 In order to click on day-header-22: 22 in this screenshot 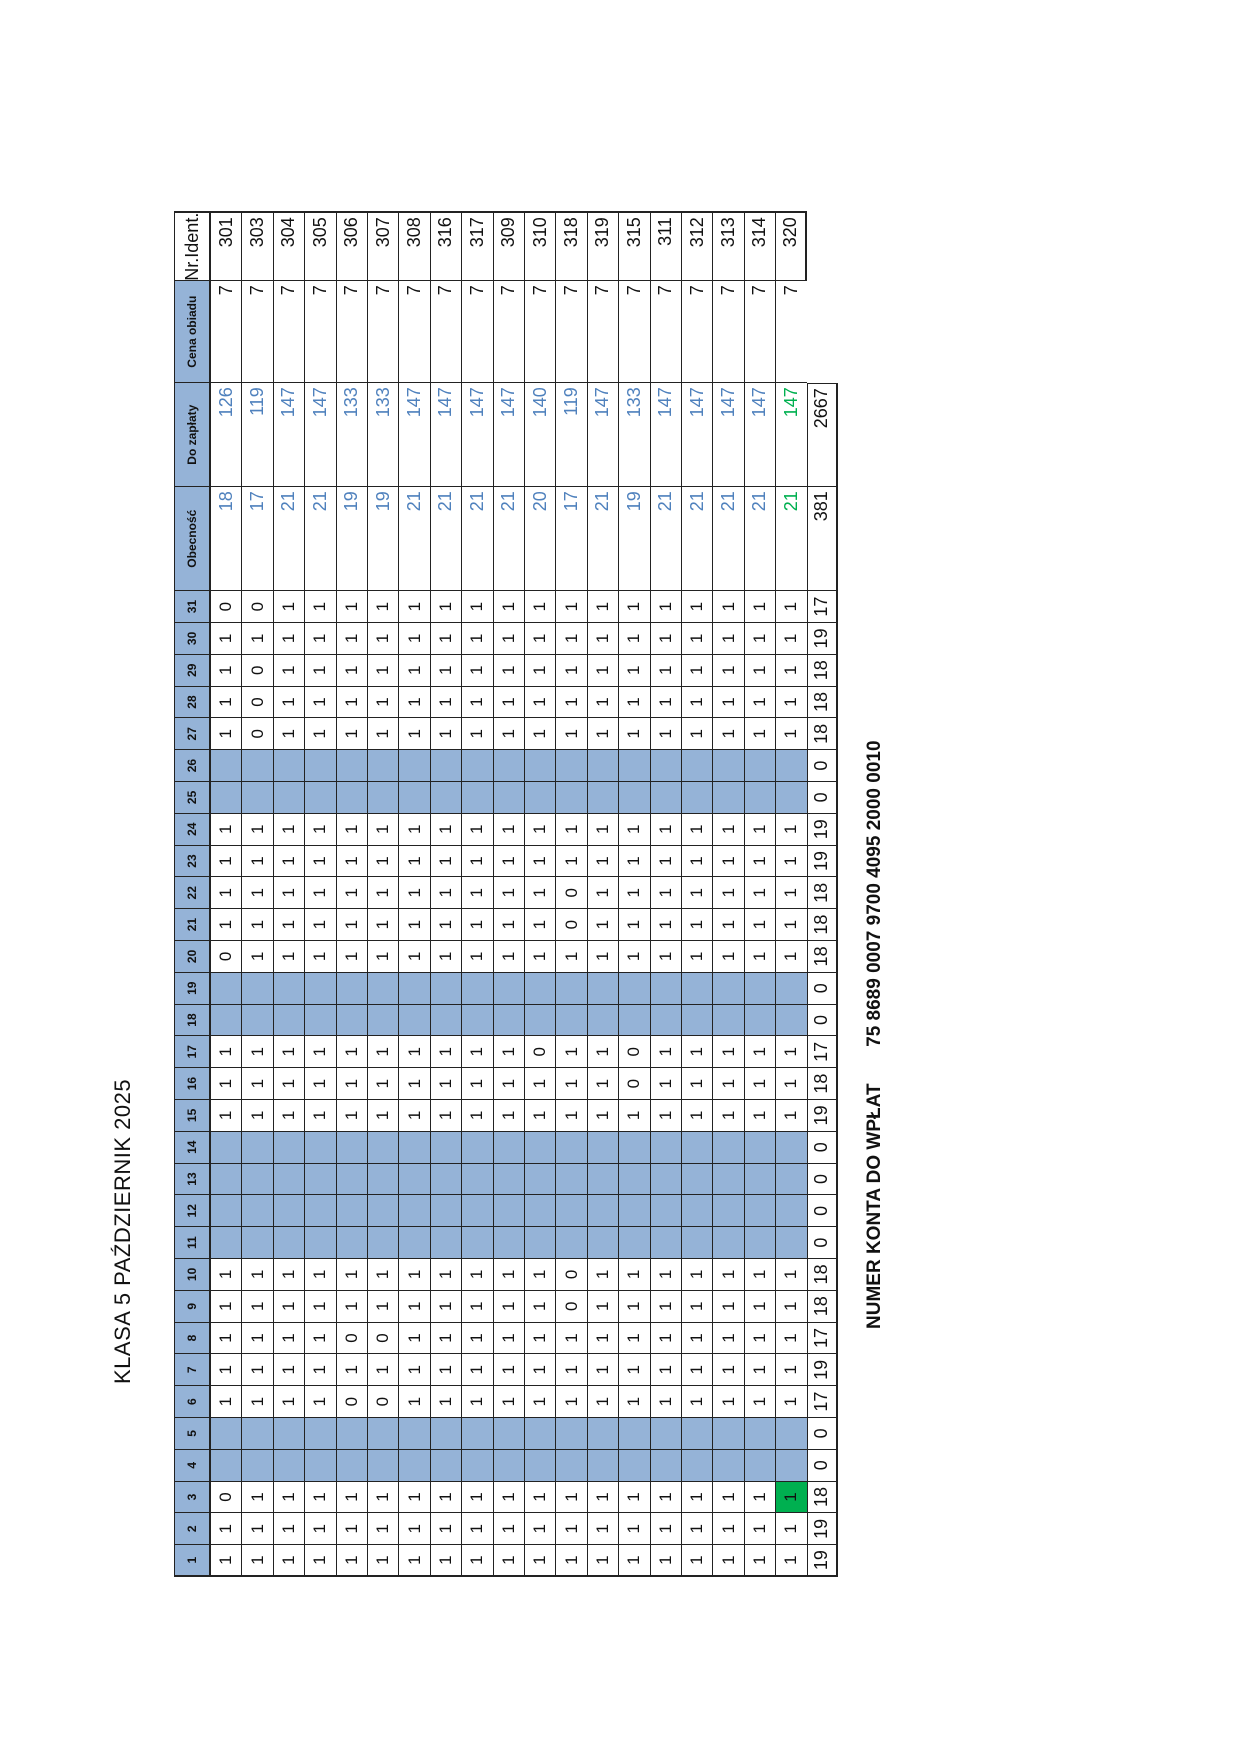, I will do `click(192, 893)`.